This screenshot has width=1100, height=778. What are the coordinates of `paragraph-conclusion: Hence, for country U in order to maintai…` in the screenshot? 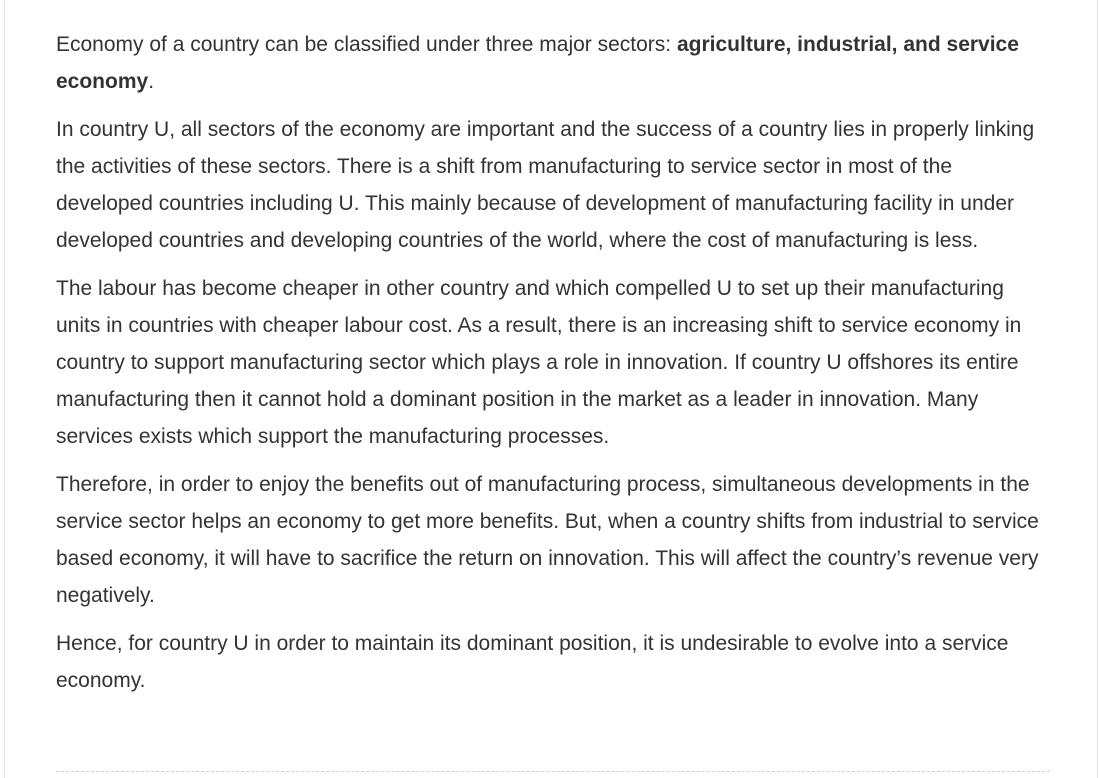 It's located at (532, 662).